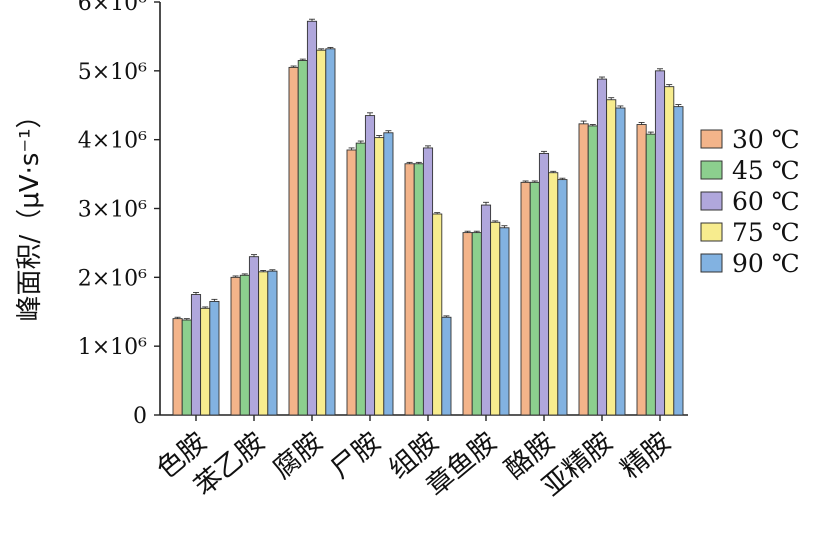  I want to click on y-tick-label: 4×10⁶, so click(112, 141).